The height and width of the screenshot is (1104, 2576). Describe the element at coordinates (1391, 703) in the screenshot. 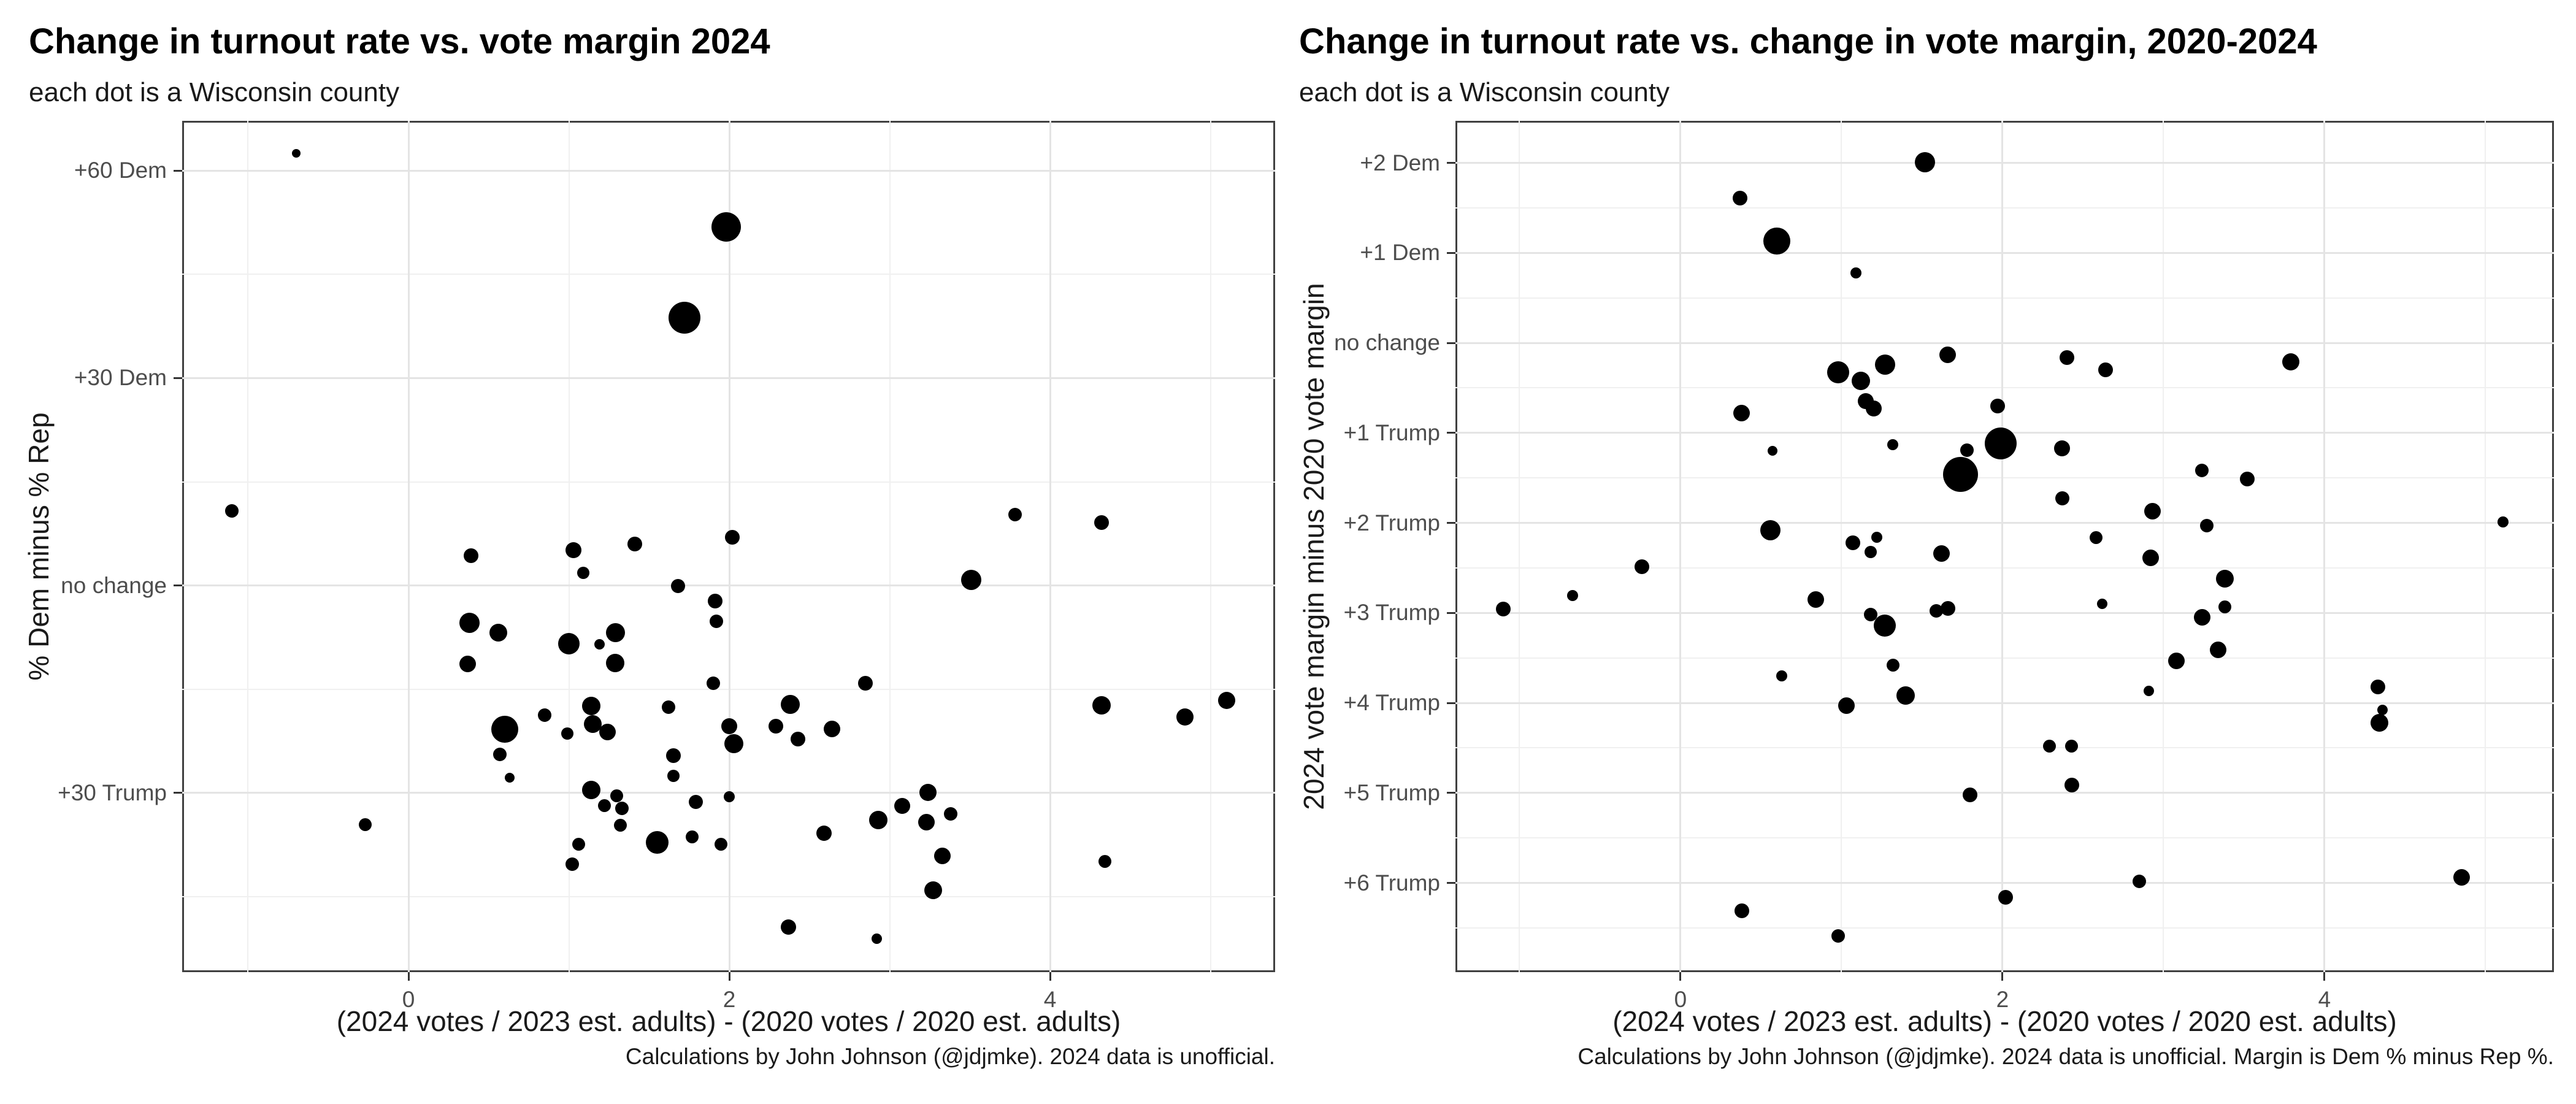

I see `y-tick-label: +4 Trump` at that location.